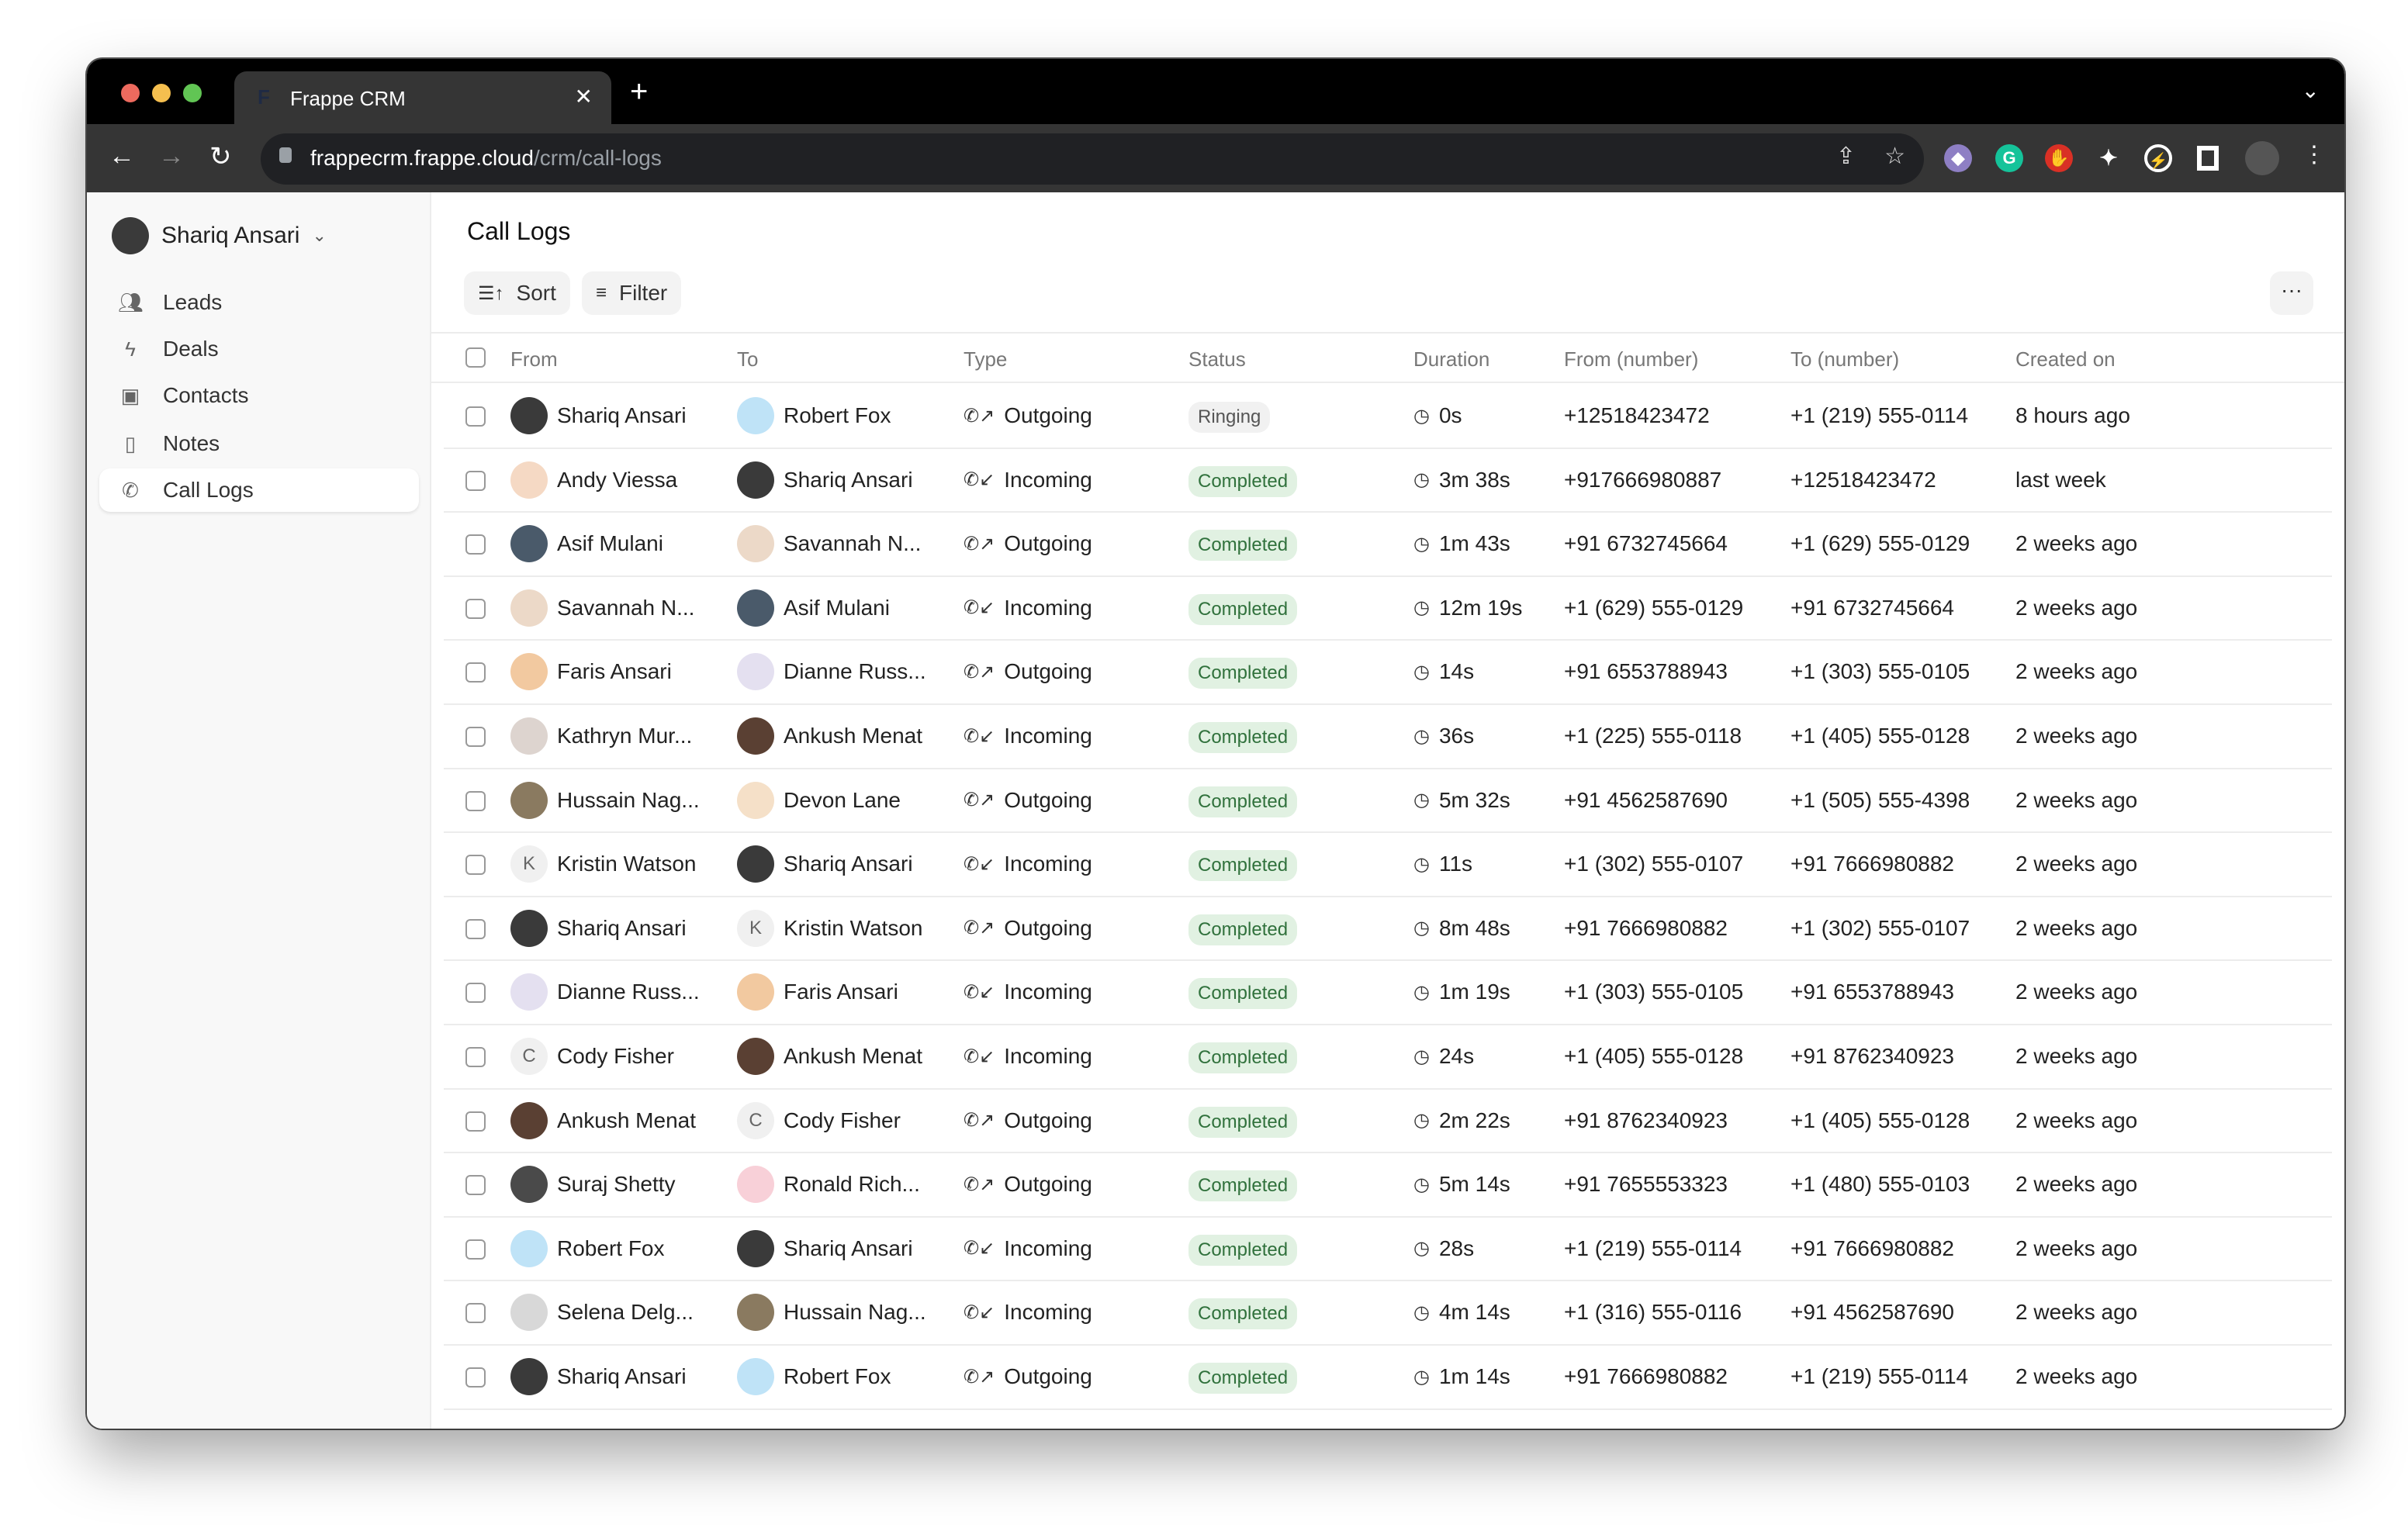 The height and width of the screenshot is (1531, 2408). I want to click on column-from: From, so click(534, 359).